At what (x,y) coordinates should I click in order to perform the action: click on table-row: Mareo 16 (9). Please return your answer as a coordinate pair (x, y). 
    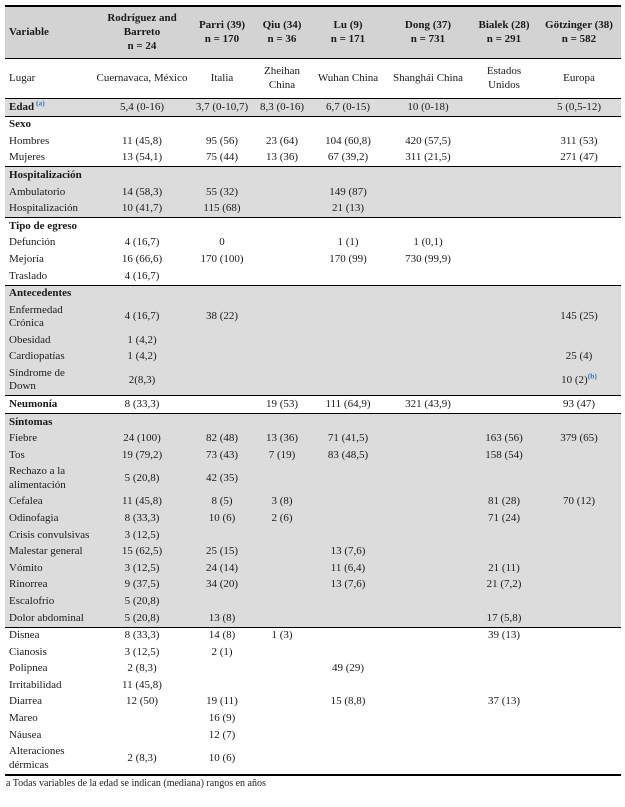
    Looking at the image, I should click on (313, 718).